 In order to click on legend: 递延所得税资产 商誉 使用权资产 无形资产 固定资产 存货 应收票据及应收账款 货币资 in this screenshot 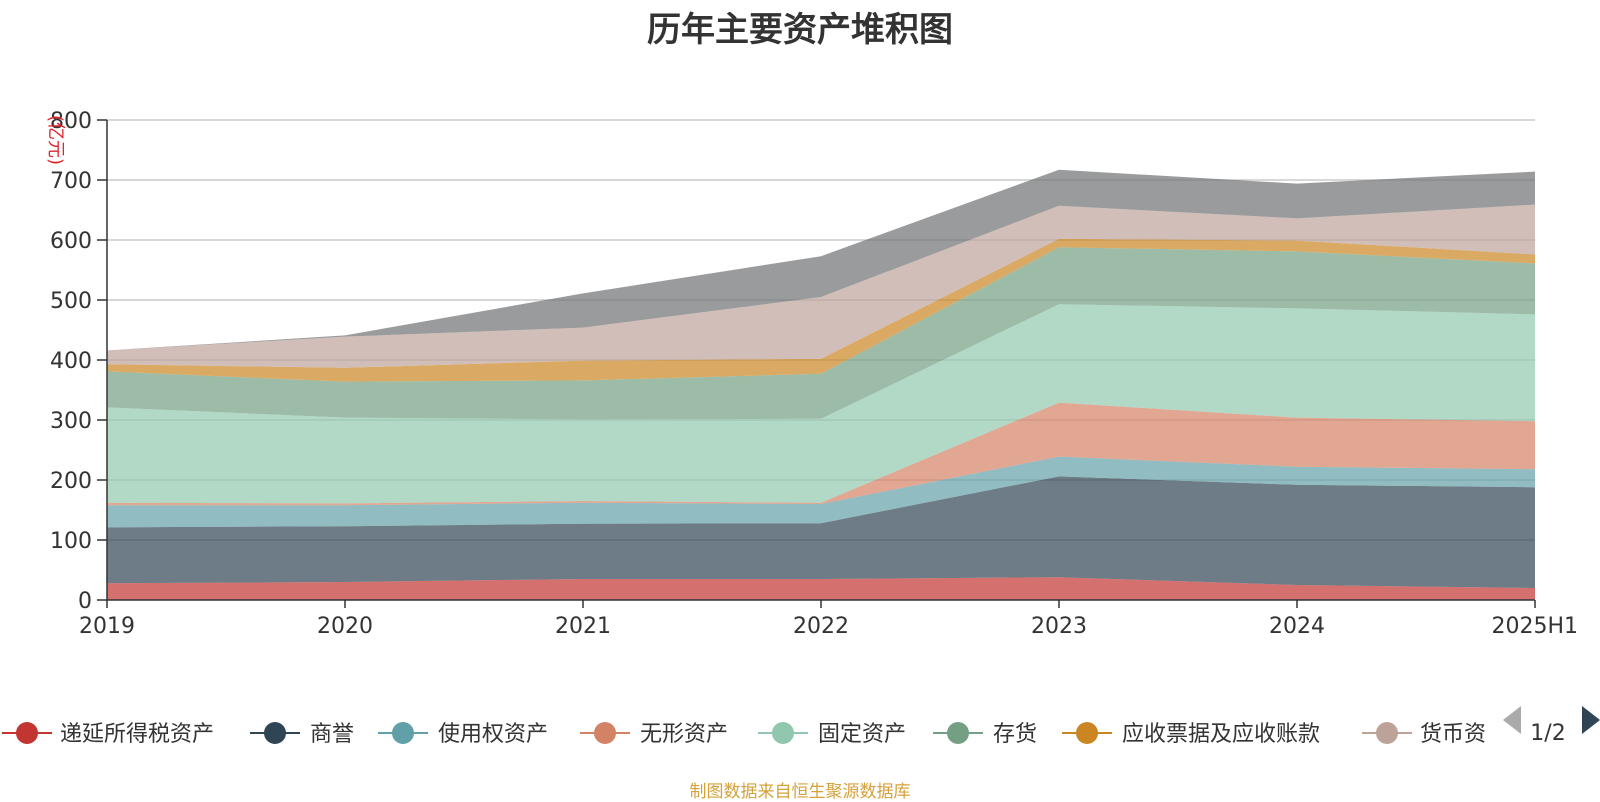, I will do `click(744, 734)`.